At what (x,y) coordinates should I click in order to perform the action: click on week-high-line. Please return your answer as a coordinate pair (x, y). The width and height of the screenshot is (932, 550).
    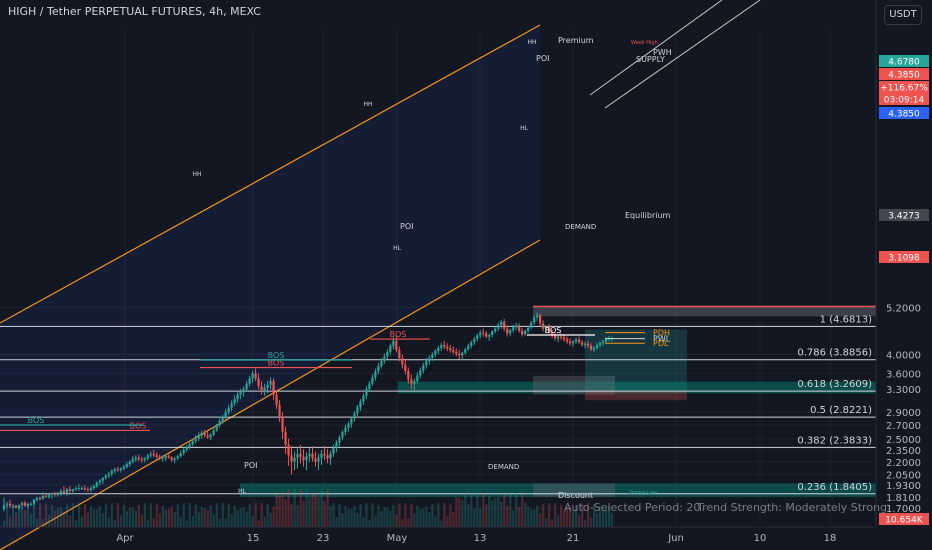
    Looking at the image, I should click on (704, 306).